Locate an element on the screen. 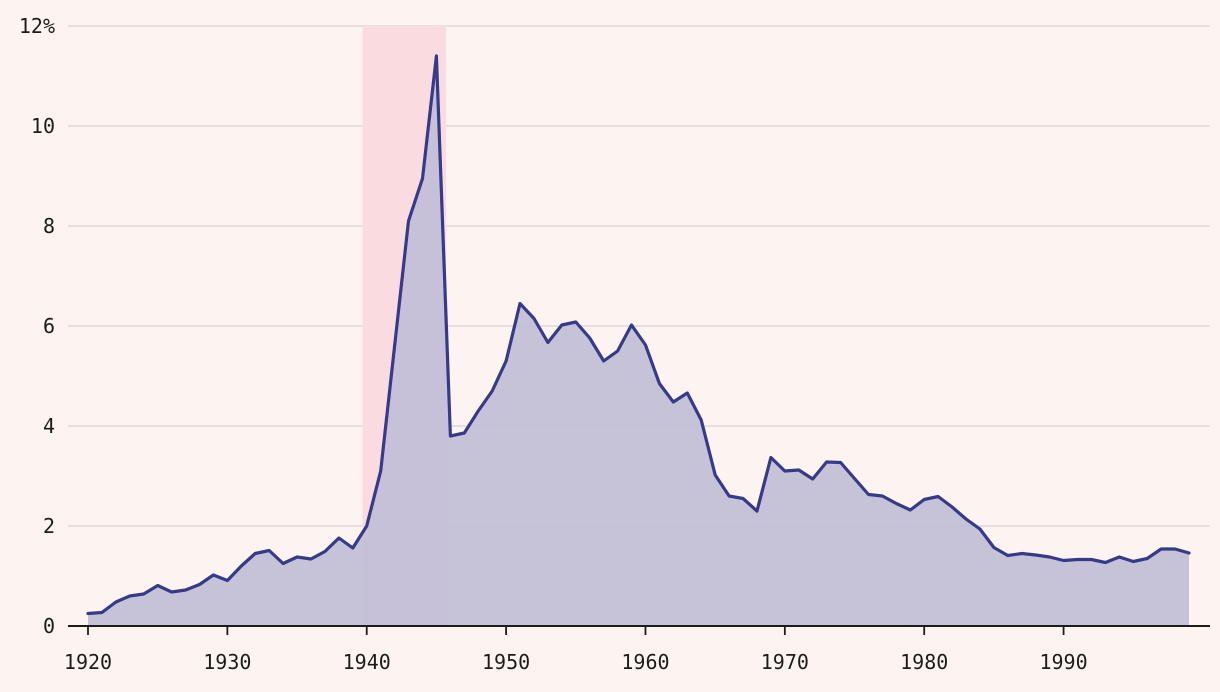 The image size is (1220, 692). y-tick-label-4: 4 is located at coordinates (49, 426).